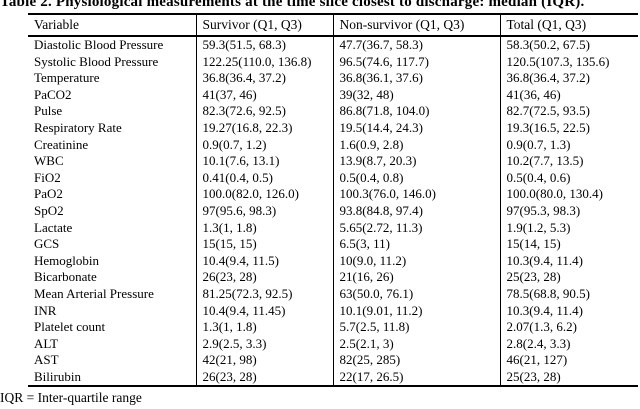  Describe the element at coordinates (265, 178) in the screenshot. I see `value-cell: 0.41(0.4, 0.5)` at that location.